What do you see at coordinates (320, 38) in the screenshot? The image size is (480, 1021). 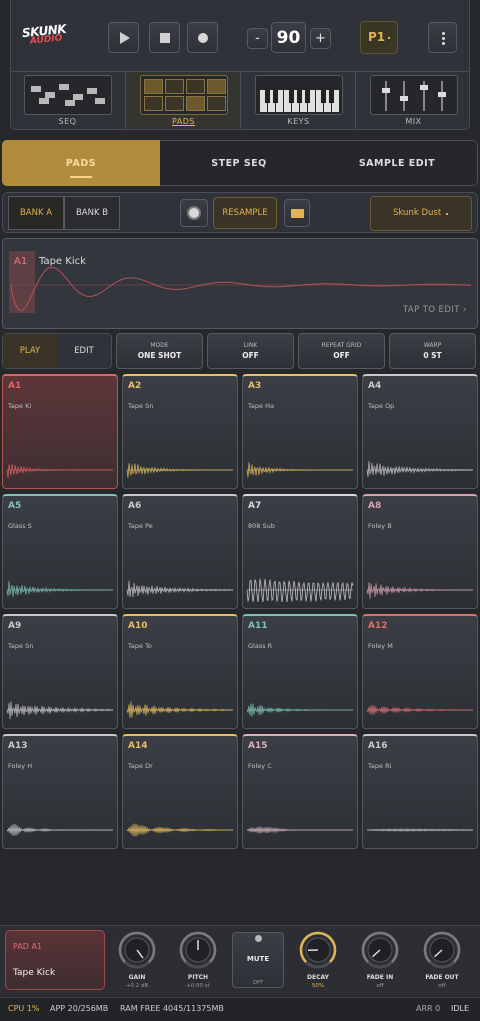 I see `tempo-plus: +` at bounding box center [320, 38].